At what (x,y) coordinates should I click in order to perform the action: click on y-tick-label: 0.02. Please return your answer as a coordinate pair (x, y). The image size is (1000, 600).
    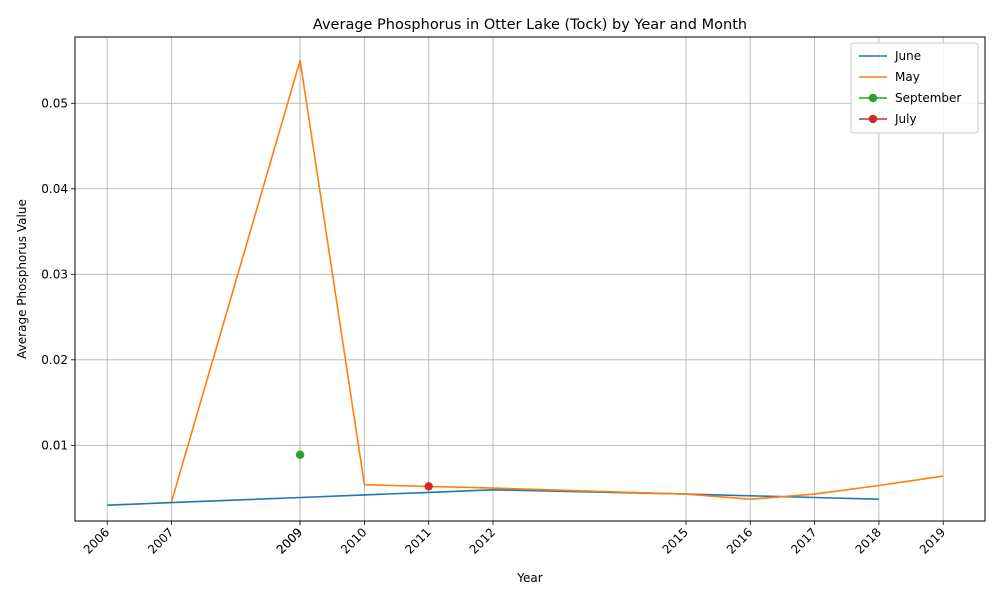
    Looking at the image, I should click on (54, 360).